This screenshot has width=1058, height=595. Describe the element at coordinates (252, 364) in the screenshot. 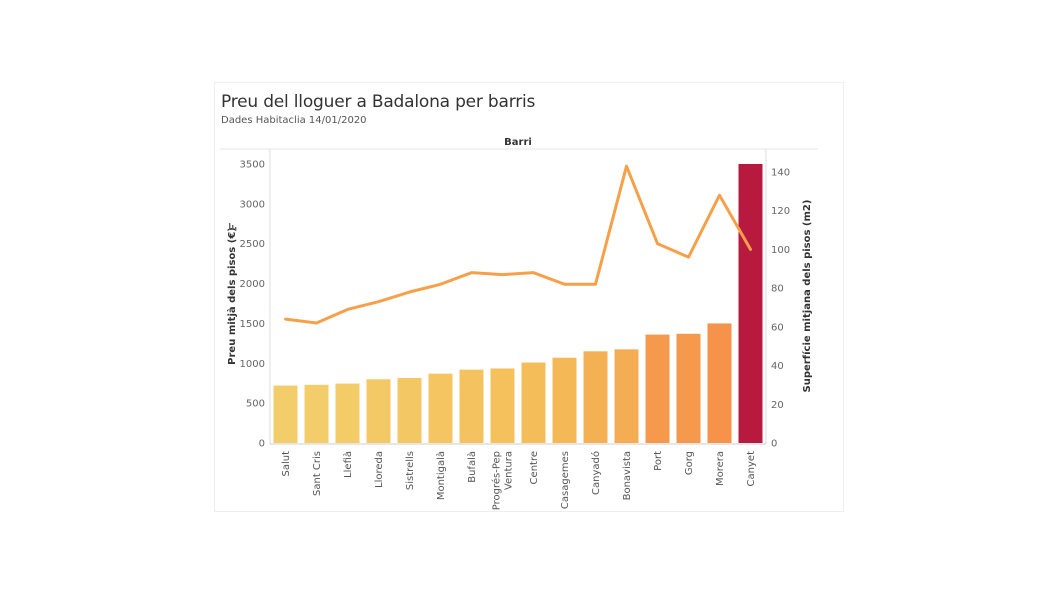

I see `y-tick-label: 1000` at that location.